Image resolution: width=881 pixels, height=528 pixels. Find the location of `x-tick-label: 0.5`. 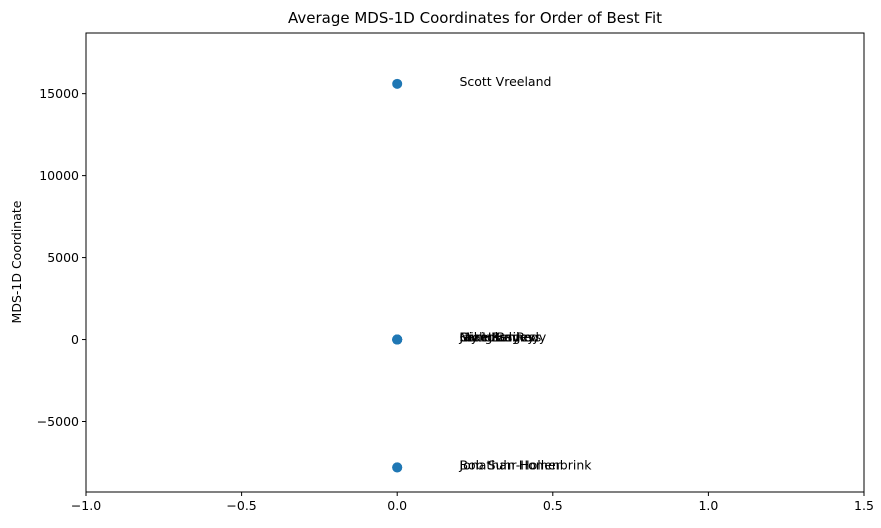

x-tick-label: 0.5 is located at coordinates (553, 505).